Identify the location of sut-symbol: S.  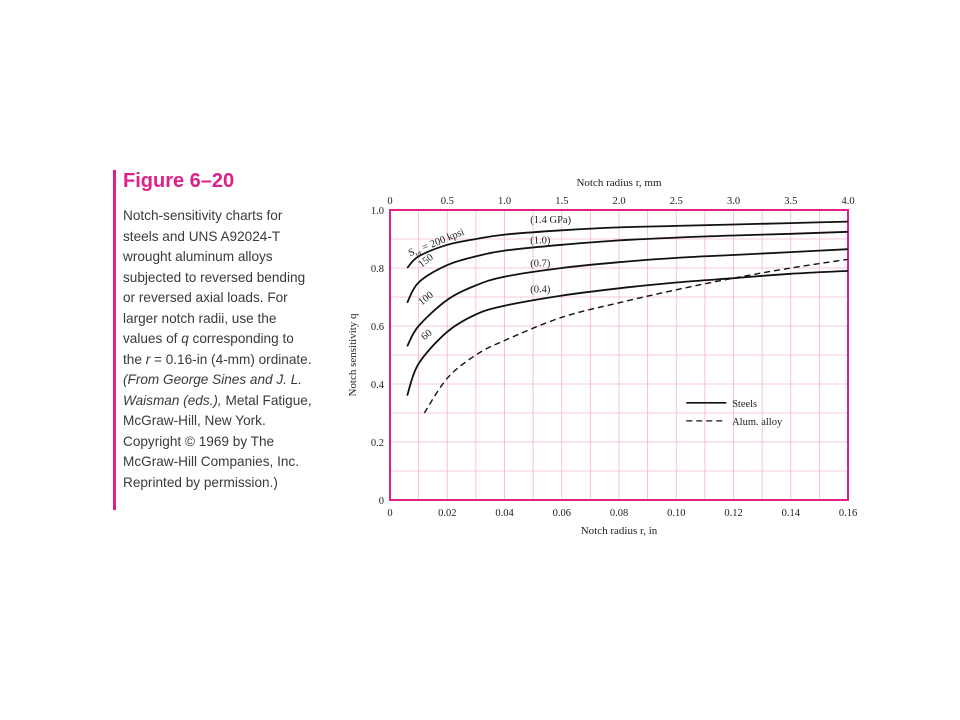
(412, 253).